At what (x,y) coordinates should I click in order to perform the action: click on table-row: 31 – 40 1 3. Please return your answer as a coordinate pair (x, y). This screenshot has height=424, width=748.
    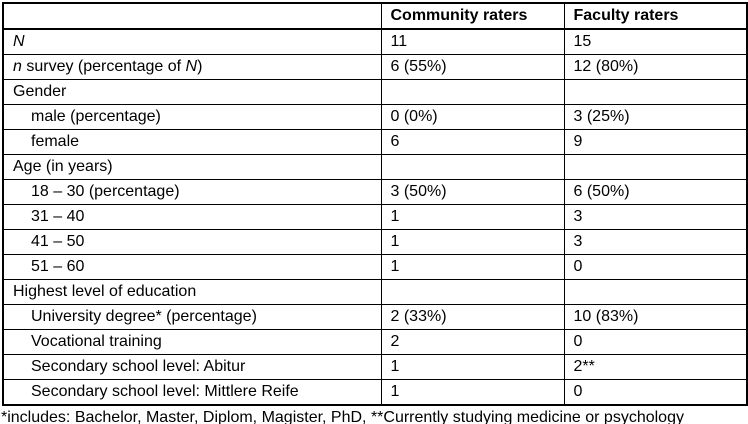
    Looking at the image, I should click on (375, 217).